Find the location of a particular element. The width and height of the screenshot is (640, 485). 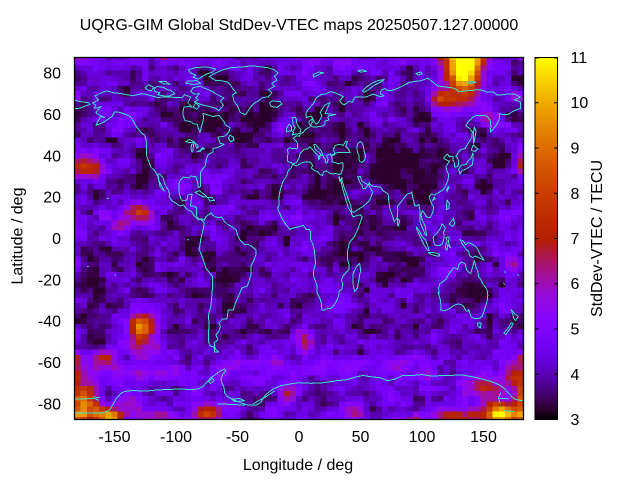

svg-text: 5 is located at coordinates (575, 330).